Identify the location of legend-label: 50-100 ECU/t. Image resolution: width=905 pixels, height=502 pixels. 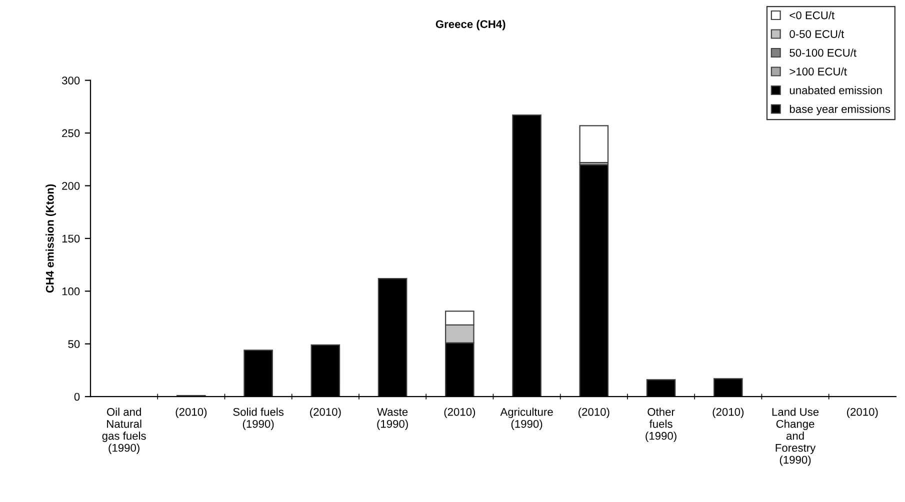
(823, 52).